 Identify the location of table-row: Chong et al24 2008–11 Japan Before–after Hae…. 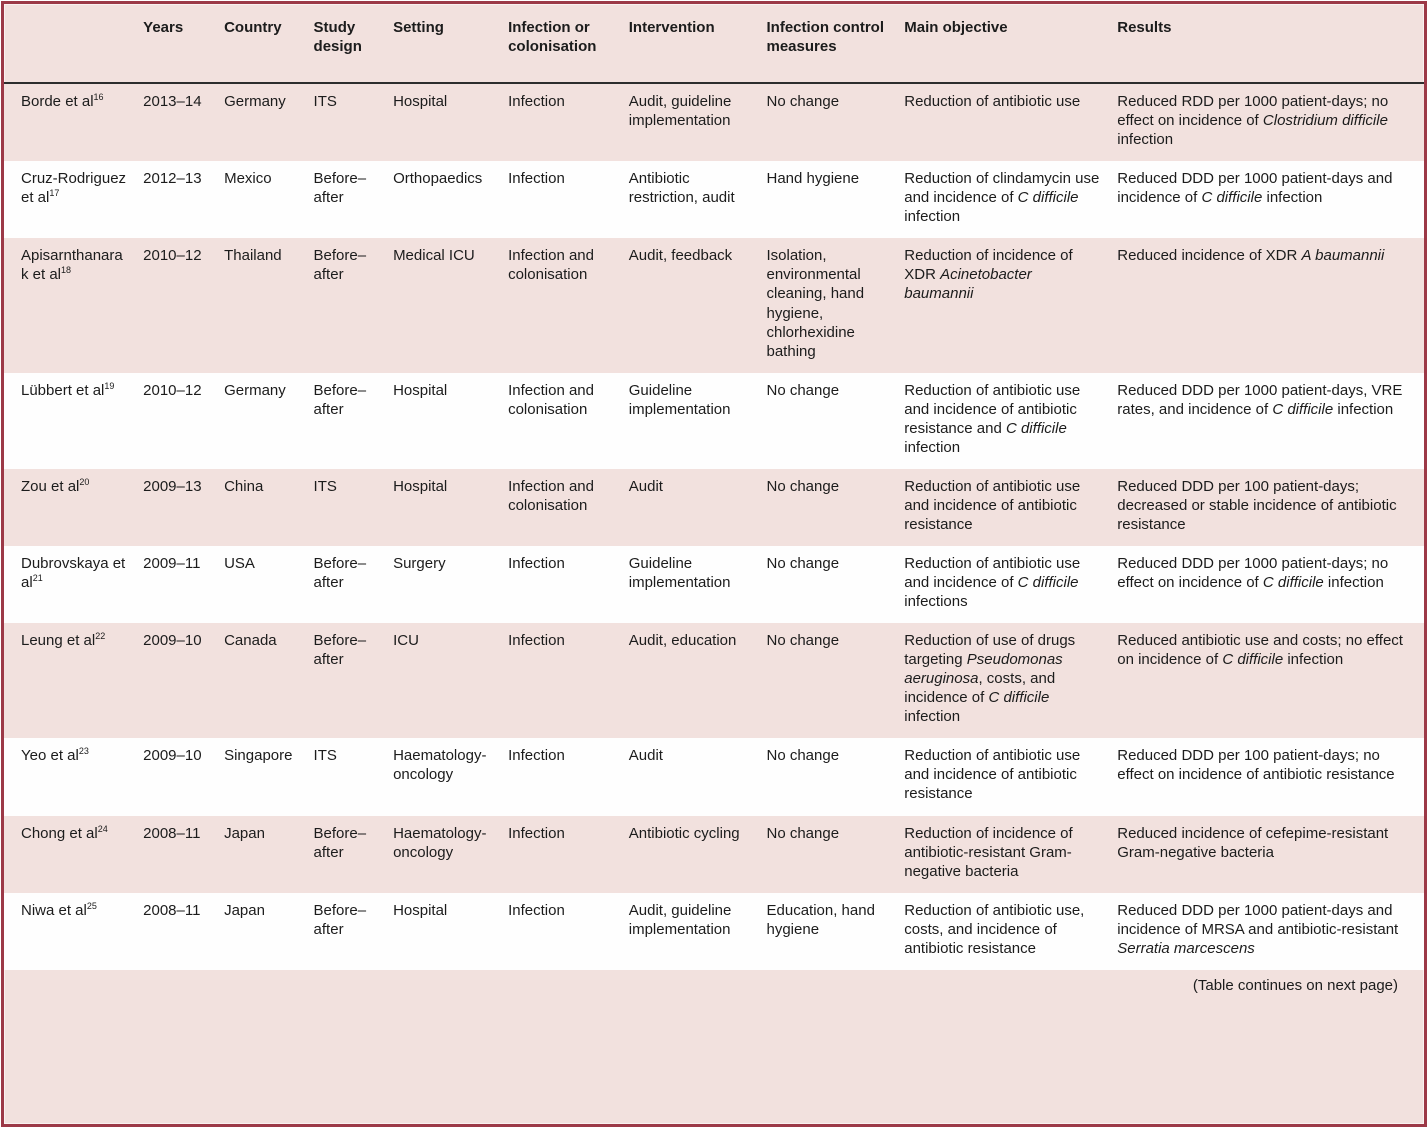
(714, 854).